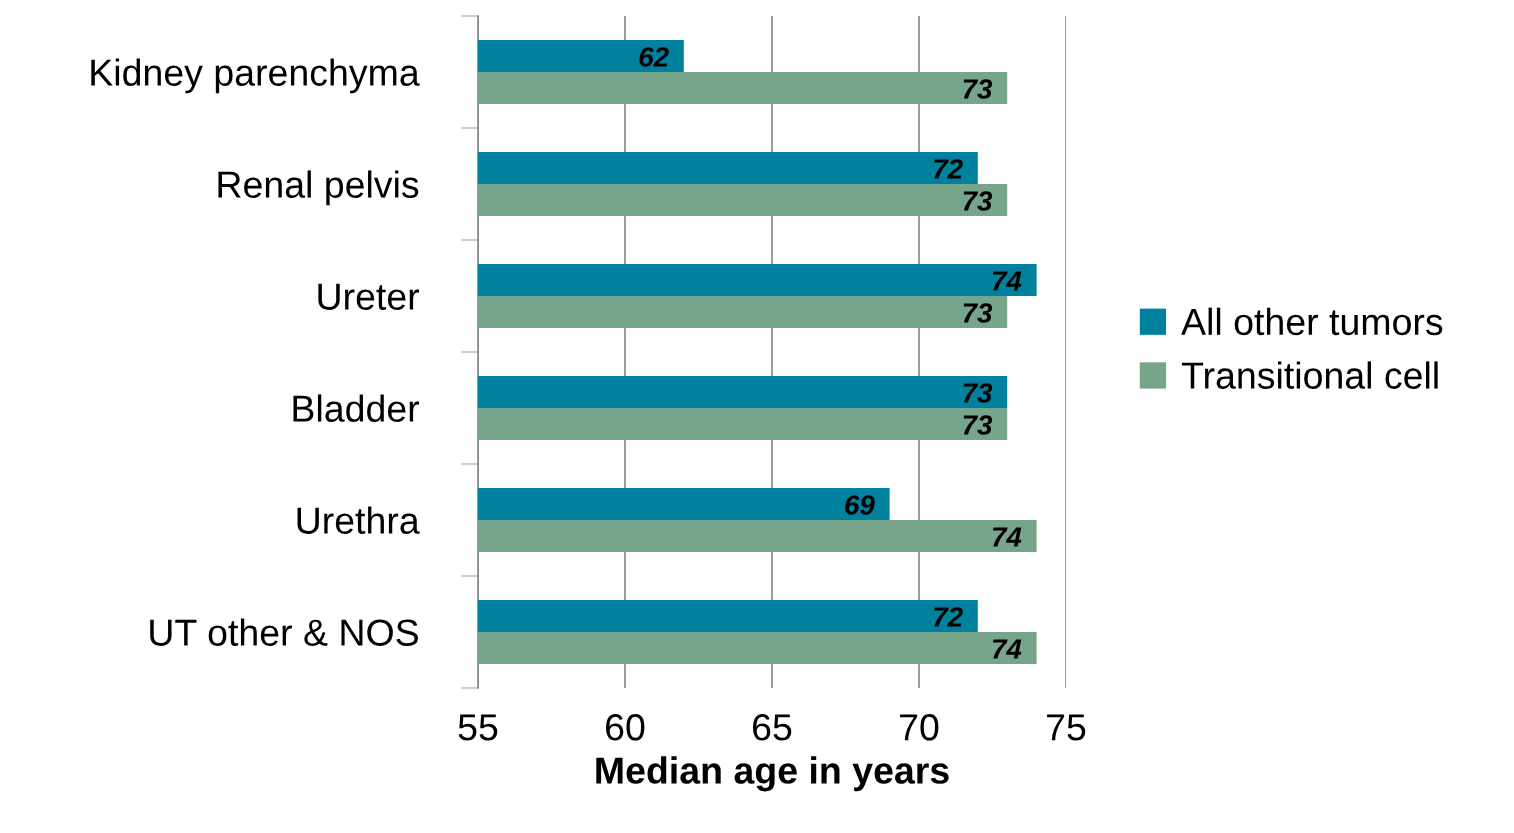 Image resolution: width=1514 pixels, height=833 pixels. Describe the element at coordinates (654, 57) in the screenshot. I see `data-label: 62` at that location.